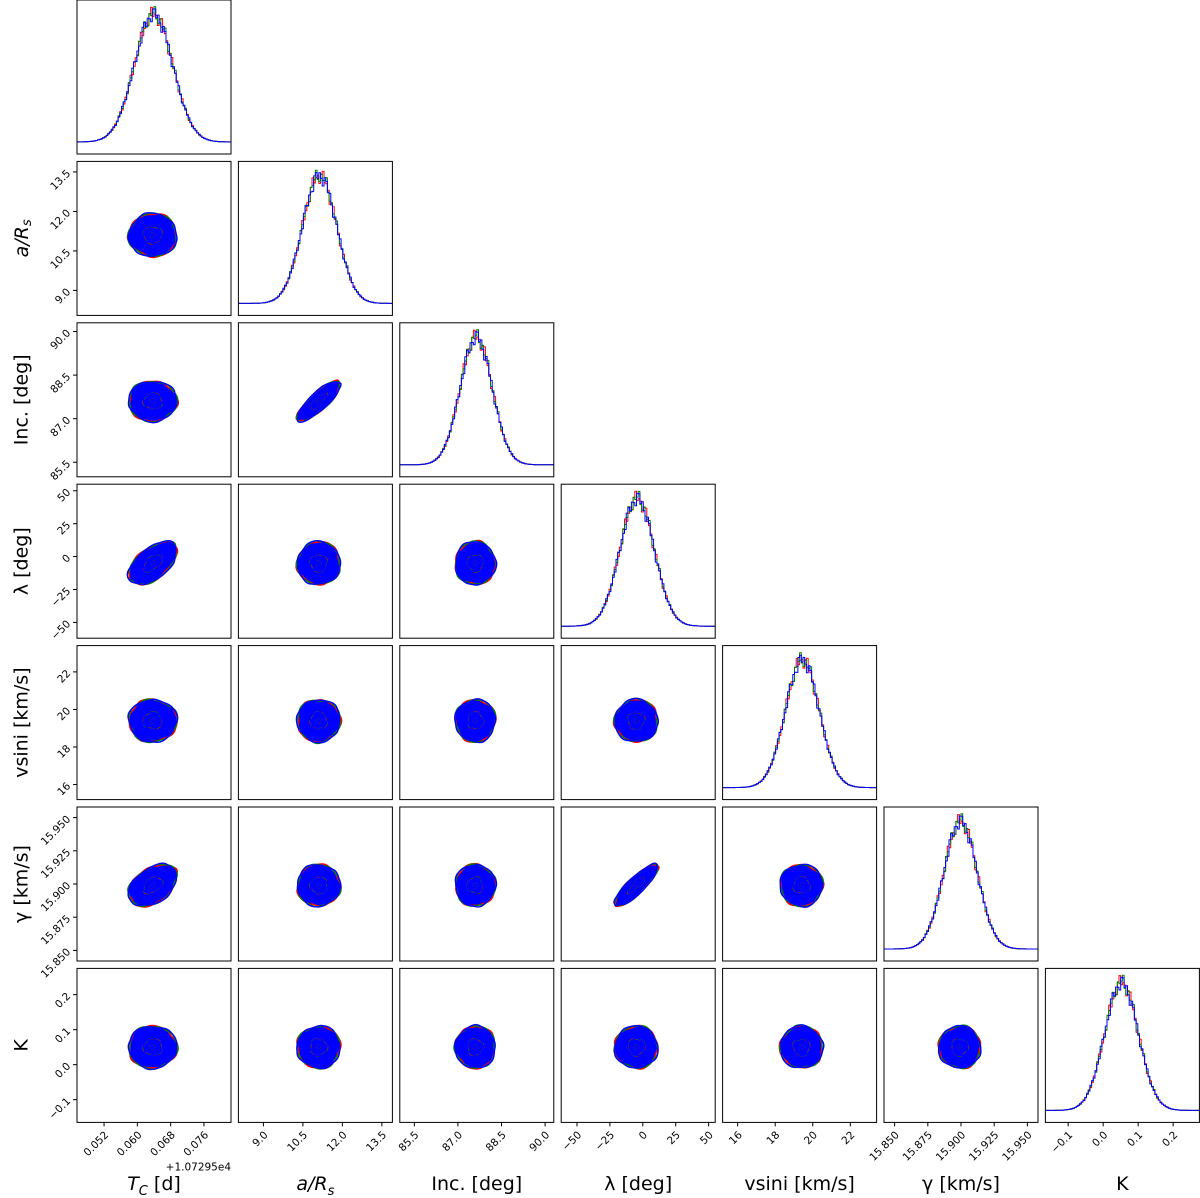 The image size is (1200, 1198). What do you see at coordinates (60, 259) in the screenshot?
I see `y-tick-label: 10.5` at bounding box center [60, 259].